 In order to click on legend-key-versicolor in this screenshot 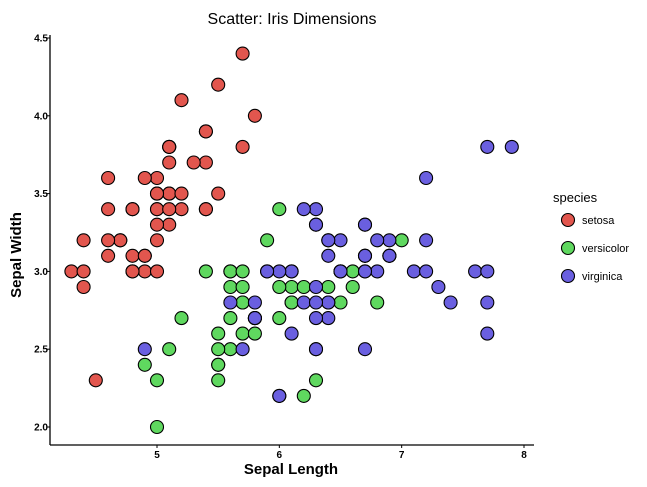, I will do `click(568, 248)`.